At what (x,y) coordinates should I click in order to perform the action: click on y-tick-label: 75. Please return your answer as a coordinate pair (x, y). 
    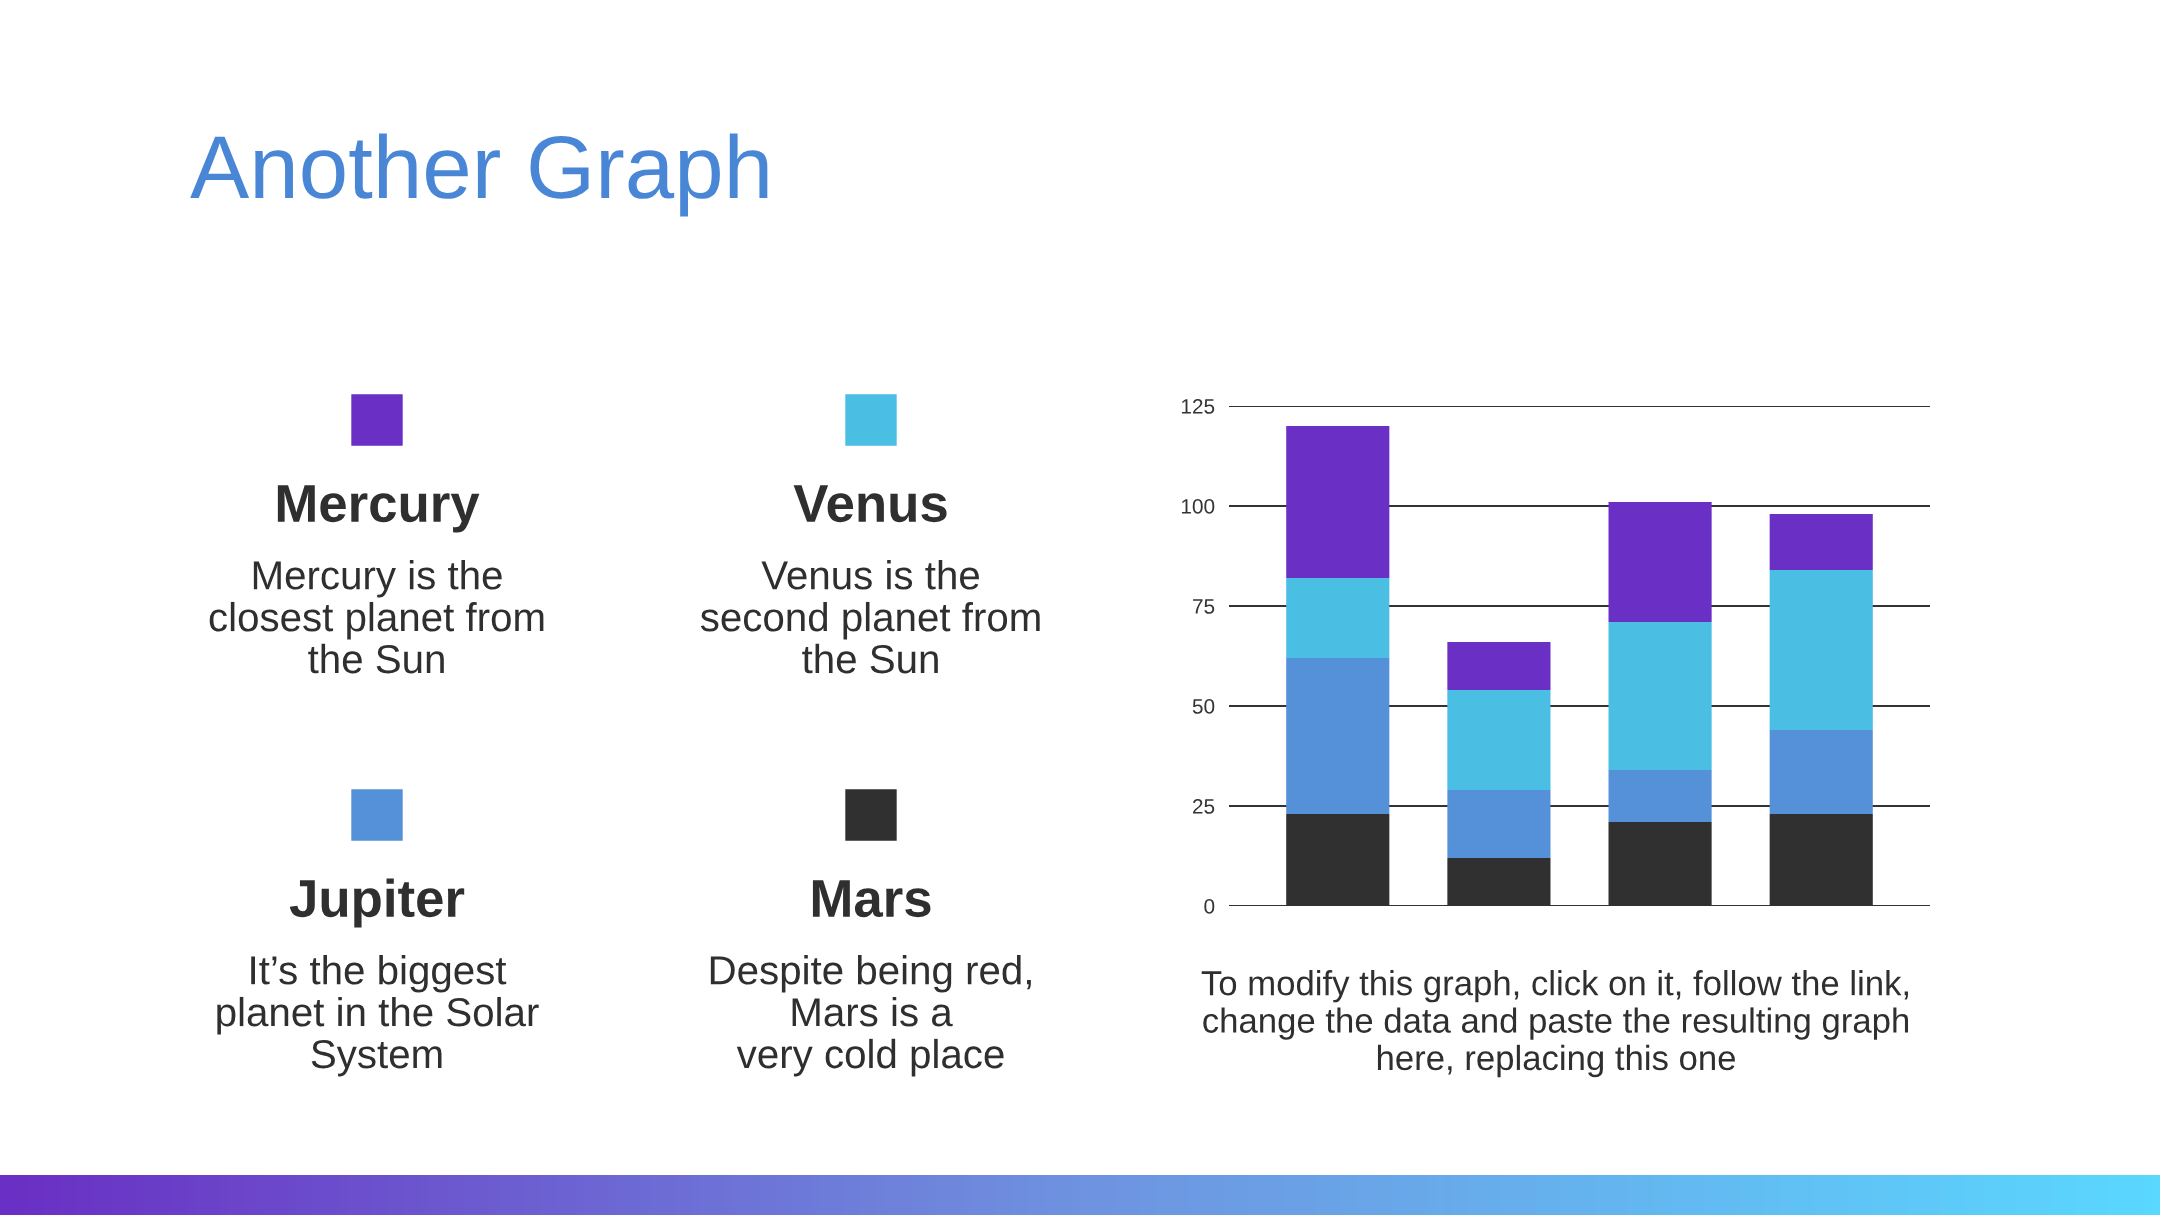
    Looking at the image, I should click on (1204, 606).